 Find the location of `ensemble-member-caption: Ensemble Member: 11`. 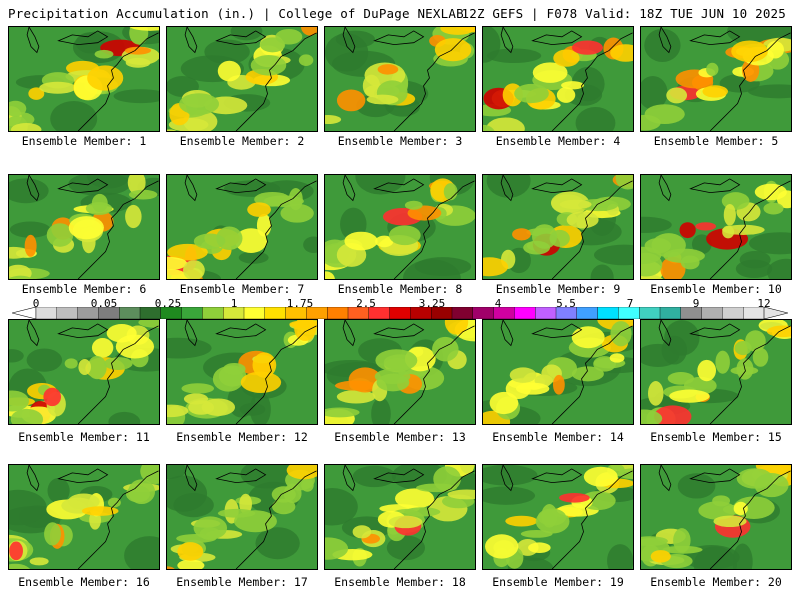

ensemble-member-caption: Ensemble Member: 11 is located at coordinates (84, 437).